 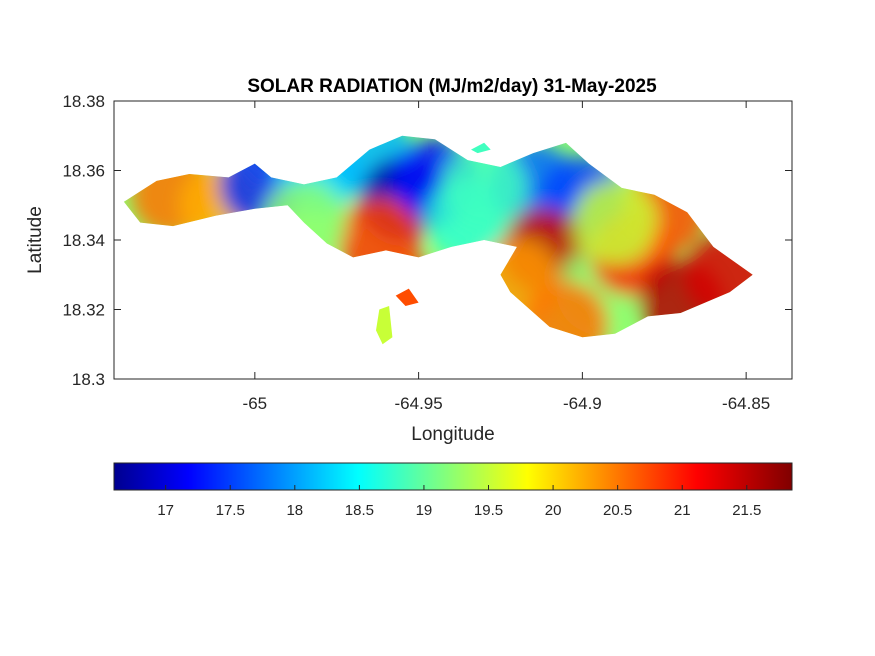 What do you see at coordinates (255, 403) in the screenshot?
I see `x-tick-label: -65` at bounding box center [255, 403].